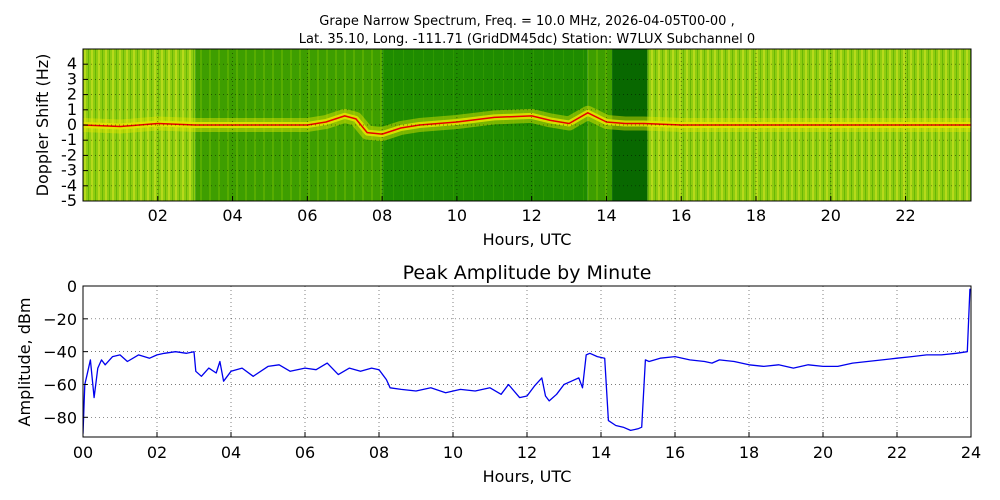 This screenshot has height=500, width=1000. I want to click on spectrogram-x-tick-label: 08, so click(382, 215).